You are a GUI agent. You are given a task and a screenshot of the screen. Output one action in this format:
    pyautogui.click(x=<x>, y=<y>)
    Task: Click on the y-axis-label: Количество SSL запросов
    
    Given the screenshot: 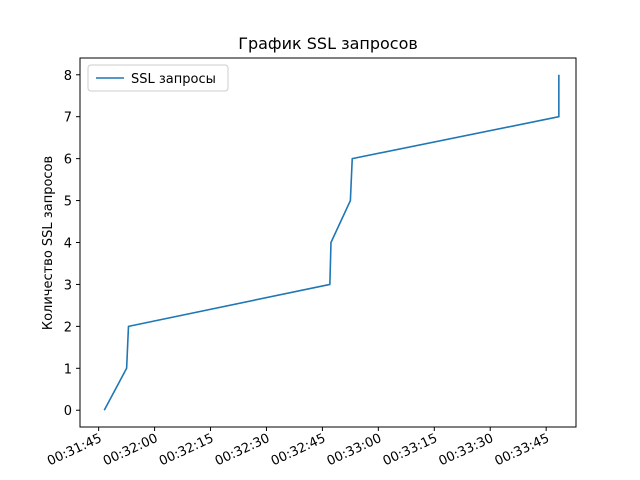 What is the action you would take?
    pyautogui.click(x=48, y=243)
    